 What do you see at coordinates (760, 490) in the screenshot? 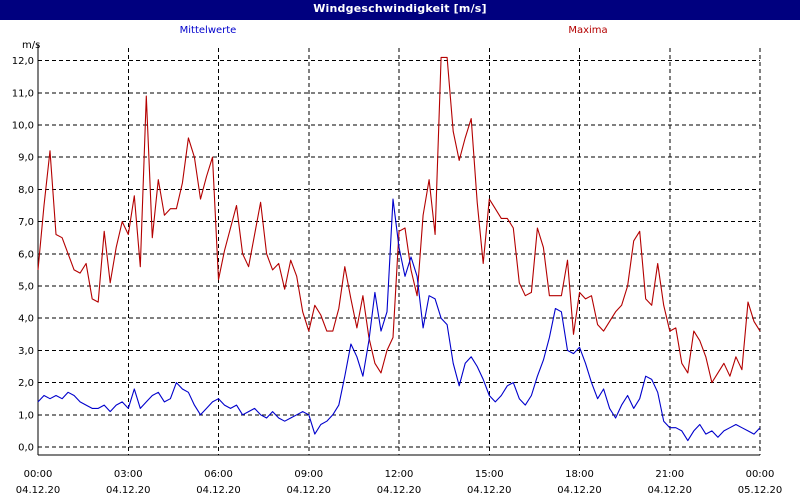
I see `x-tick-date: 05.12.20` at bounding box center [760, 490].